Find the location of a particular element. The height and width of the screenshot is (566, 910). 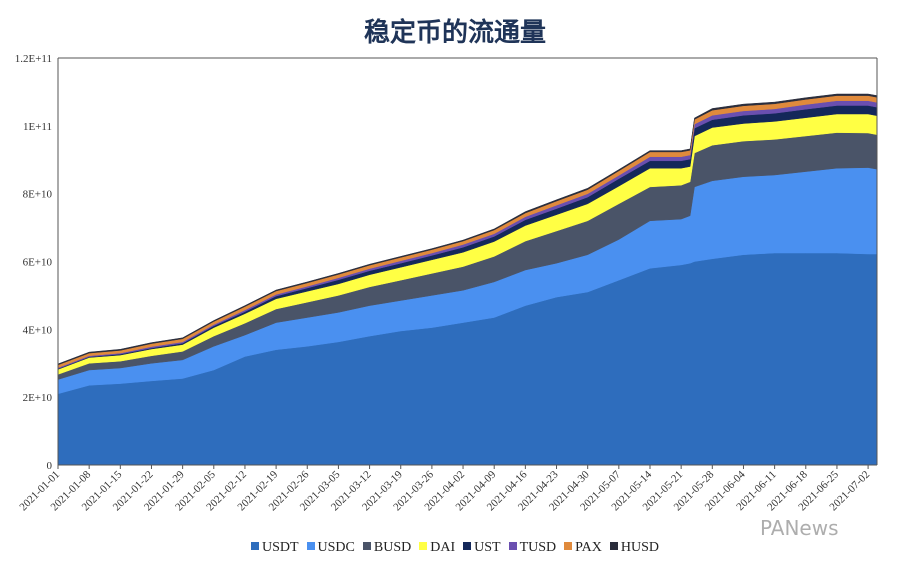

legend-item-busd: BUSD is located at coordinates (387, 548).